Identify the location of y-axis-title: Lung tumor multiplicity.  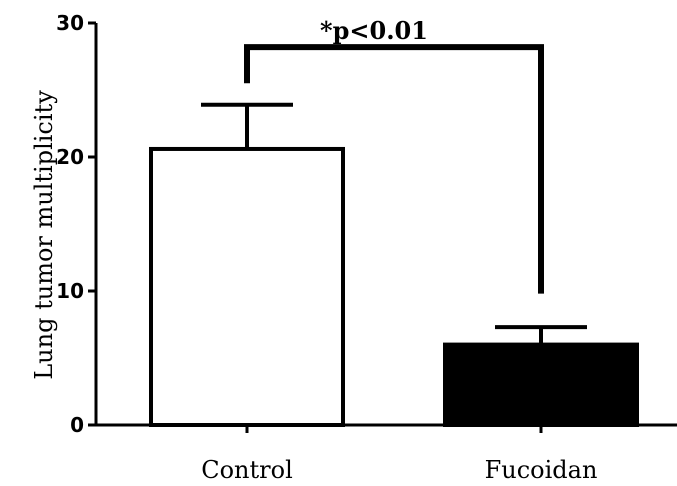
(44, 235).